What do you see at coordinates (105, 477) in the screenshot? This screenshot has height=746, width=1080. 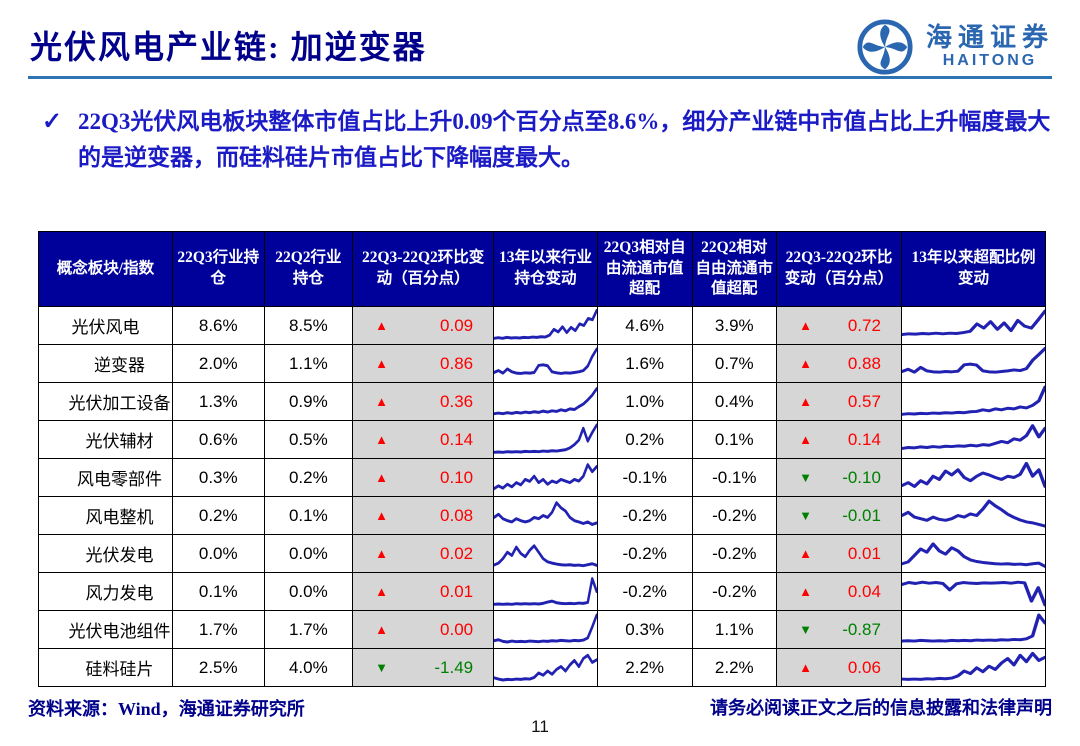 I see `row-label: 风电零部件` at bounding box center [105, 477].